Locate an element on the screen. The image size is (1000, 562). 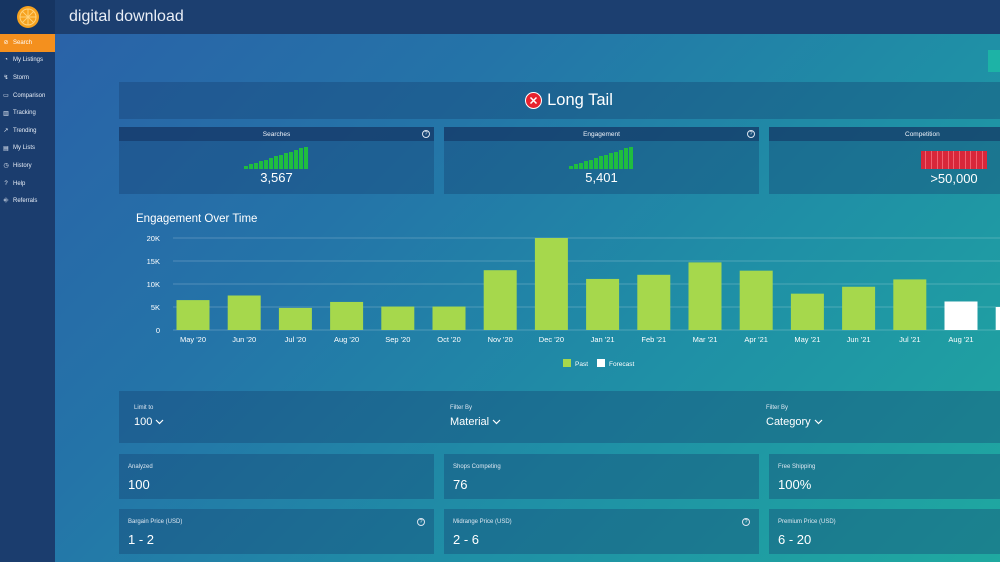
sidebar-item-label: Referrals is located at coordinates (25, 201).